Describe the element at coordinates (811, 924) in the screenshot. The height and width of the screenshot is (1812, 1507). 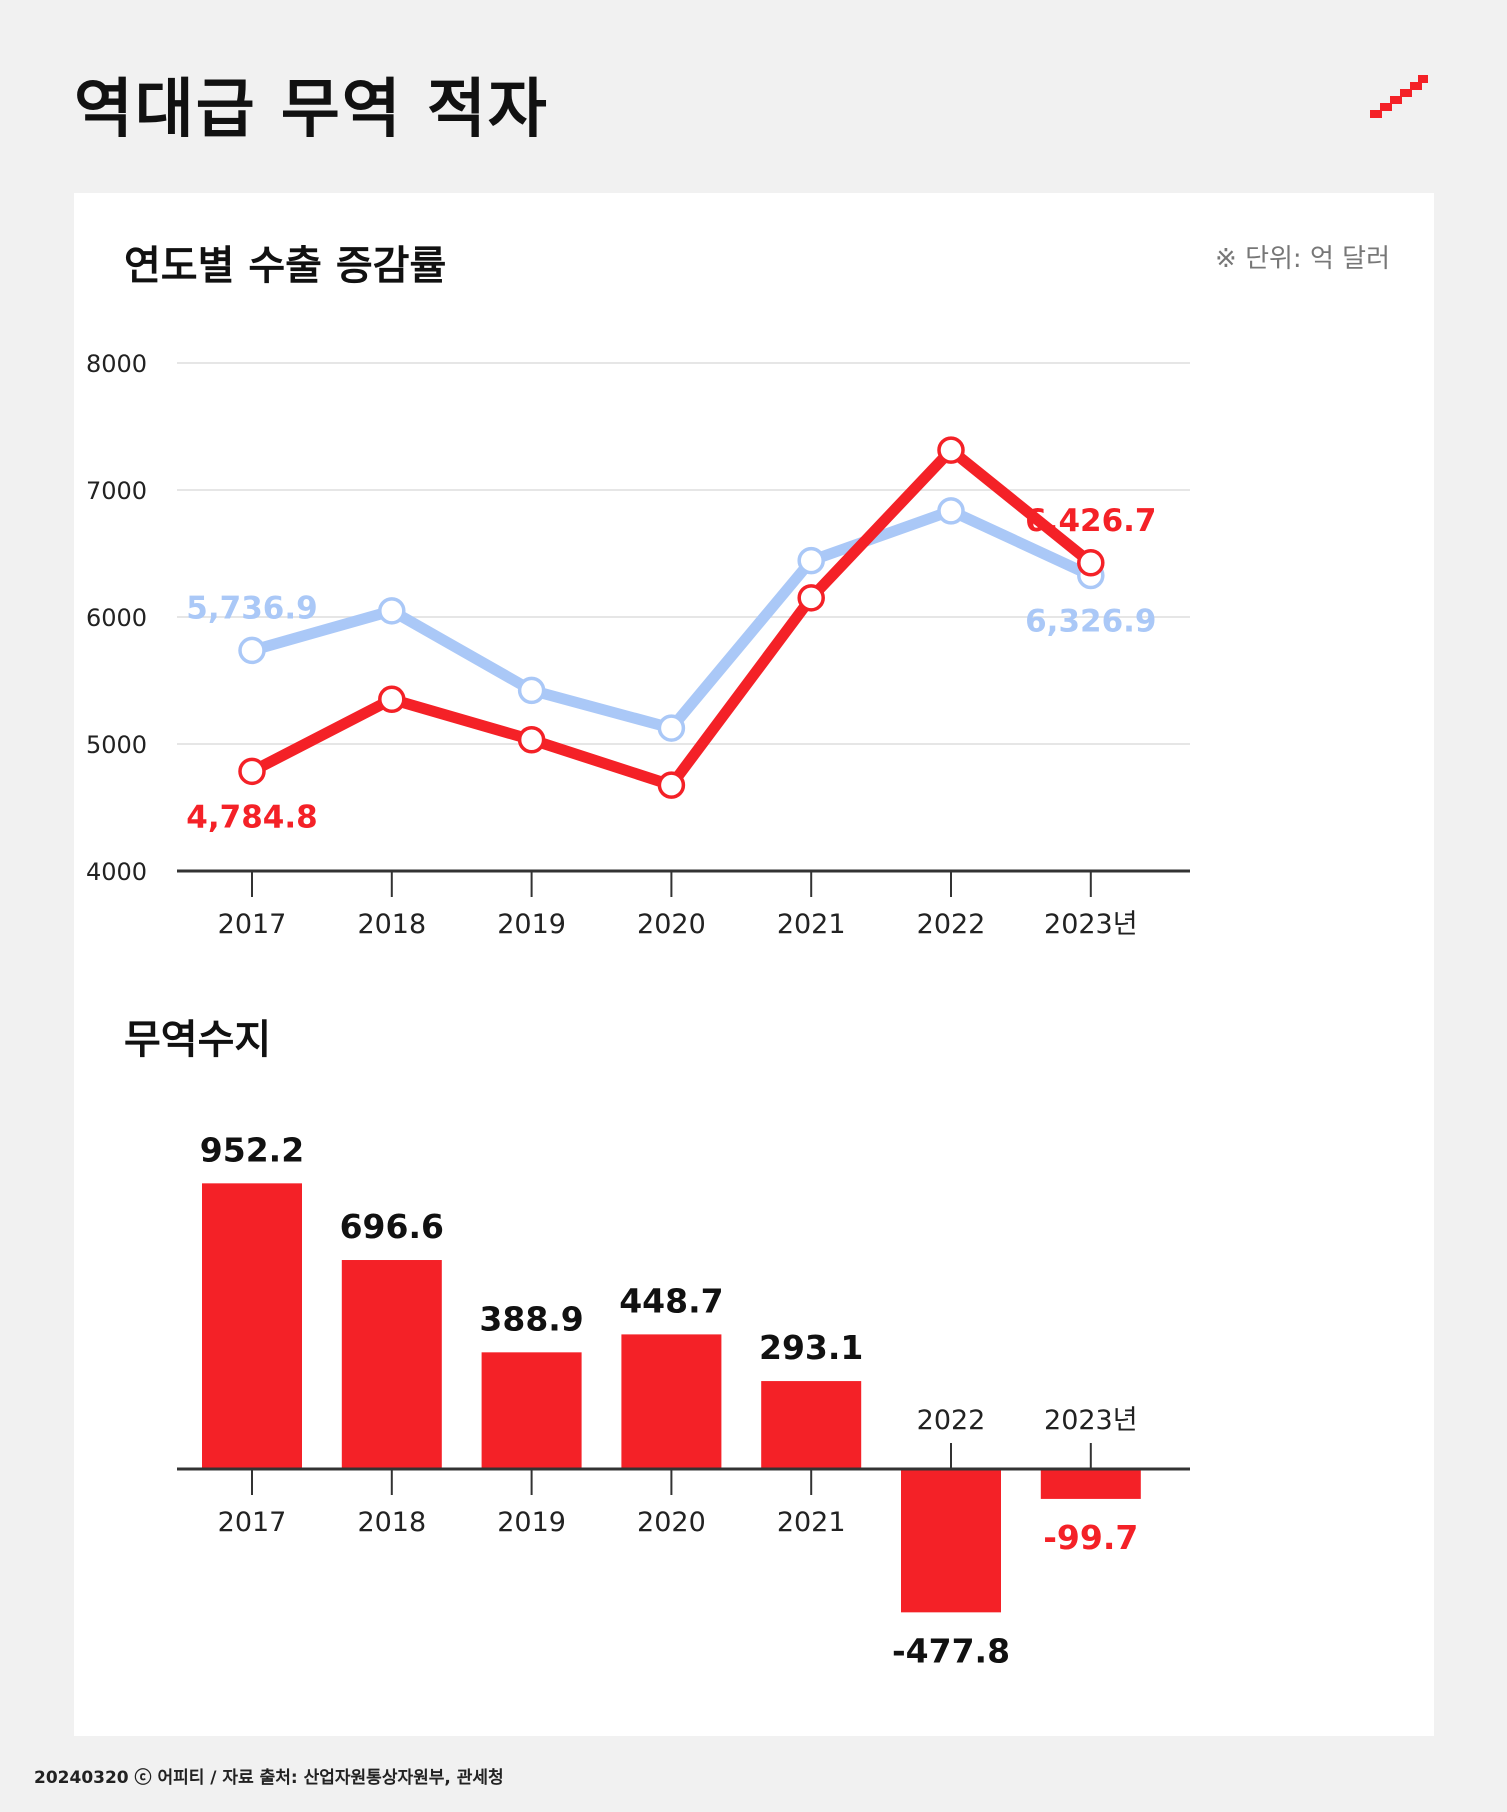
I see `x-tick-label: 2021` at that location.